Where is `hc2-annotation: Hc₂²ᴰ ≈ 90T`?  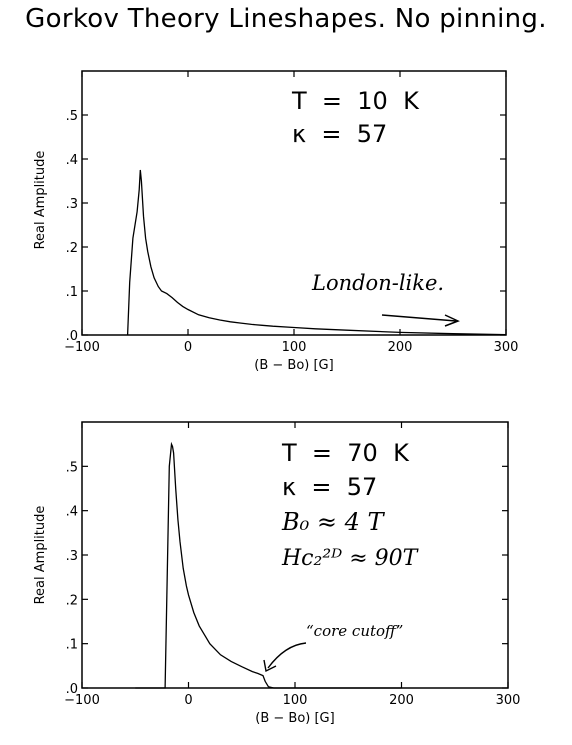
hc2-annotation: Hc₂²ᴰ ≈ 90T is located at coordinates (350, 558).